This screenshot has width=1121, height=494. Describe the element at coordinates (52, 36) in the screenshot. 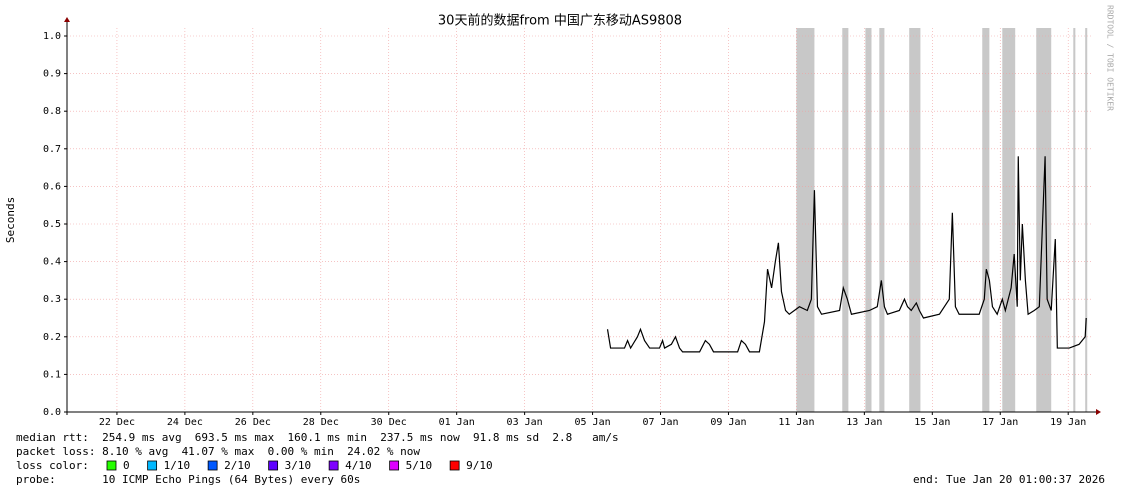

I see `y-tick-label: 1.0` at that location.